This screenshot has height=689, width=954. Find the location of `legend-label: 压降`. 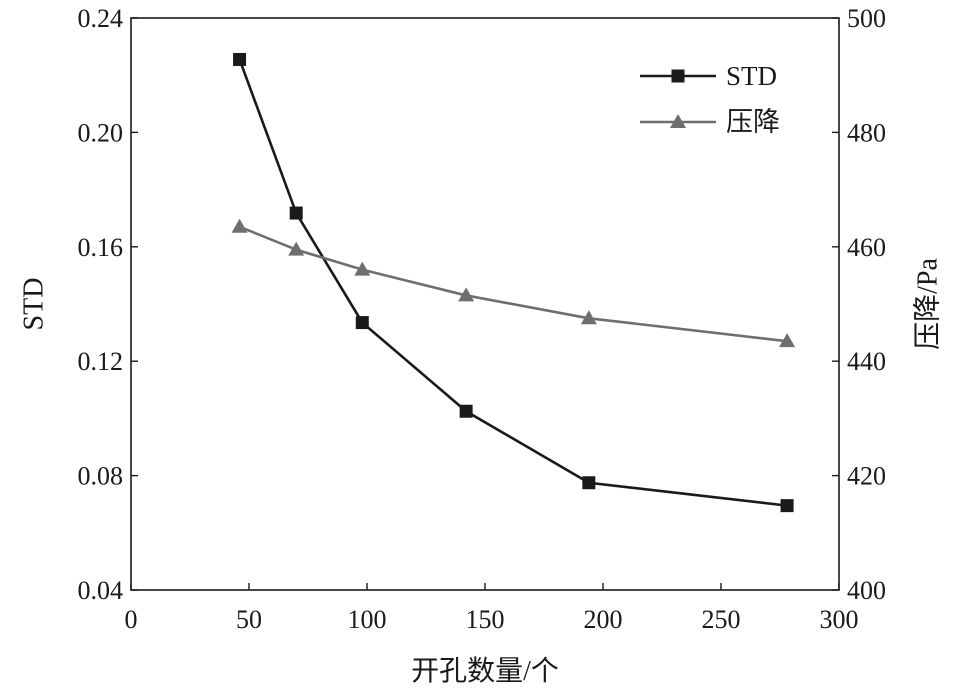

legend-label: 压降 is located at coordinates (753, 122).